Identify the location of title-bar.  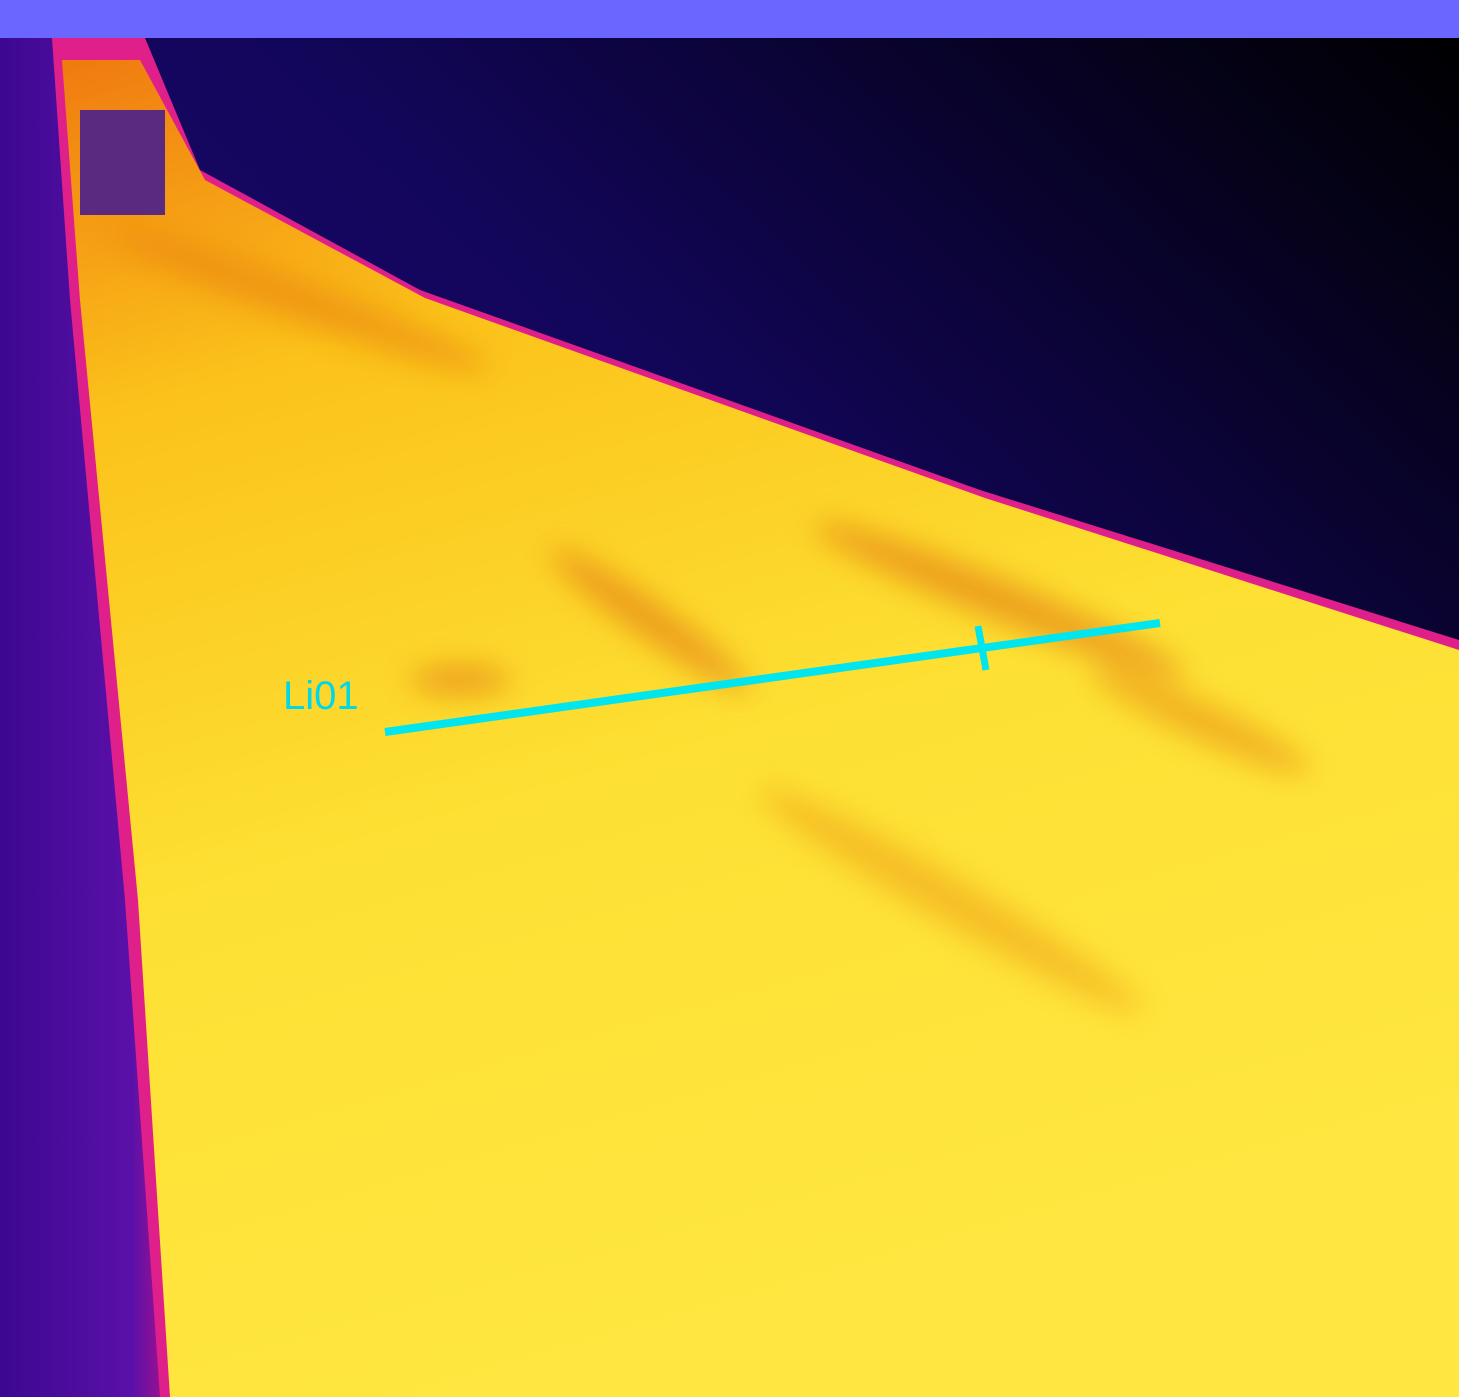
(729, 19).